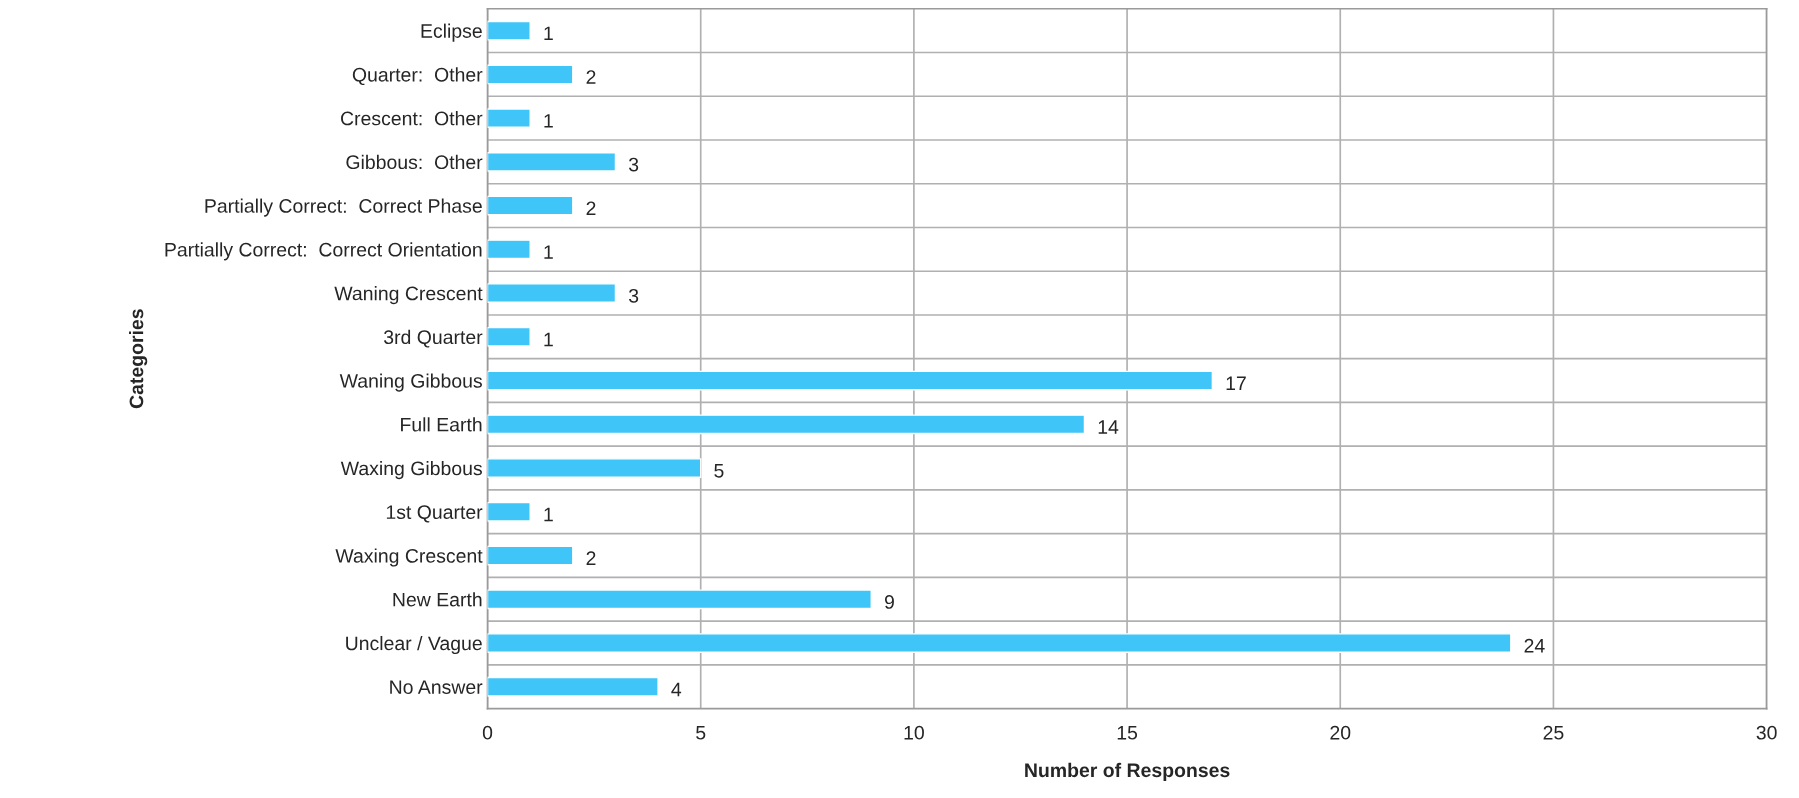 This screenshot has width=1799, height=798. I want to click on y-tick-label: Waning Crescent, so click(408, 295).